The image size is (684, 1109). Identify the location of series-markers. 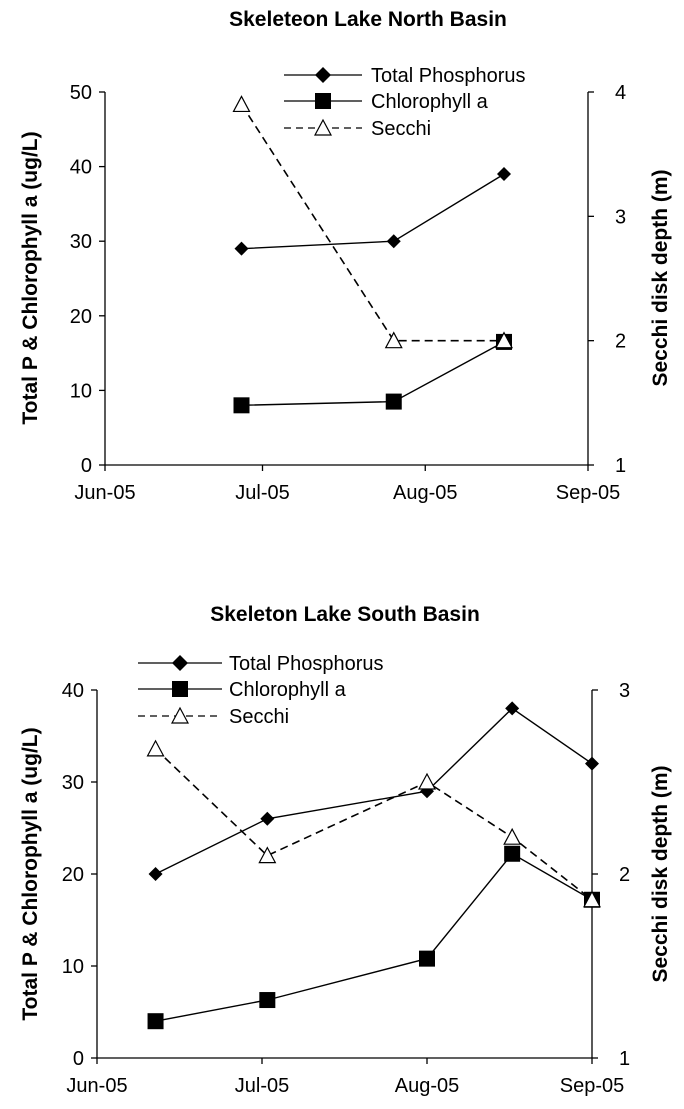
(372, 254).